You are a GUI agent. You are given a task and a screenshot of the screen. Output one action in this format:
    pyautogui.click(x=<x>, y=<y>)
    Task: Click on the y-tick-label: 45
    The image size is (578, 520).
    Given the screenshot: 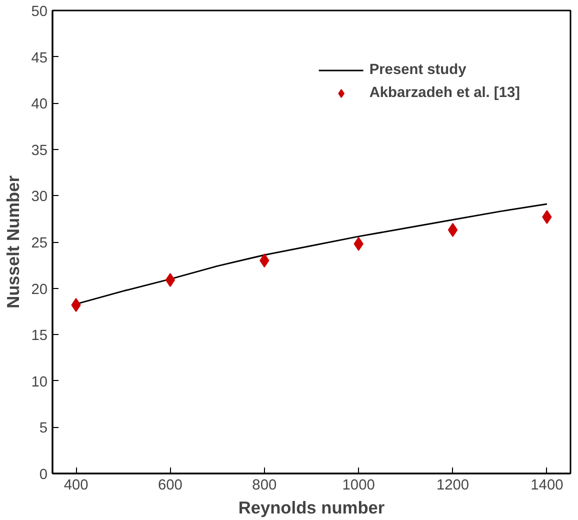 What is the action you would take?
    pyautogui.click(x=39, y=58)
    